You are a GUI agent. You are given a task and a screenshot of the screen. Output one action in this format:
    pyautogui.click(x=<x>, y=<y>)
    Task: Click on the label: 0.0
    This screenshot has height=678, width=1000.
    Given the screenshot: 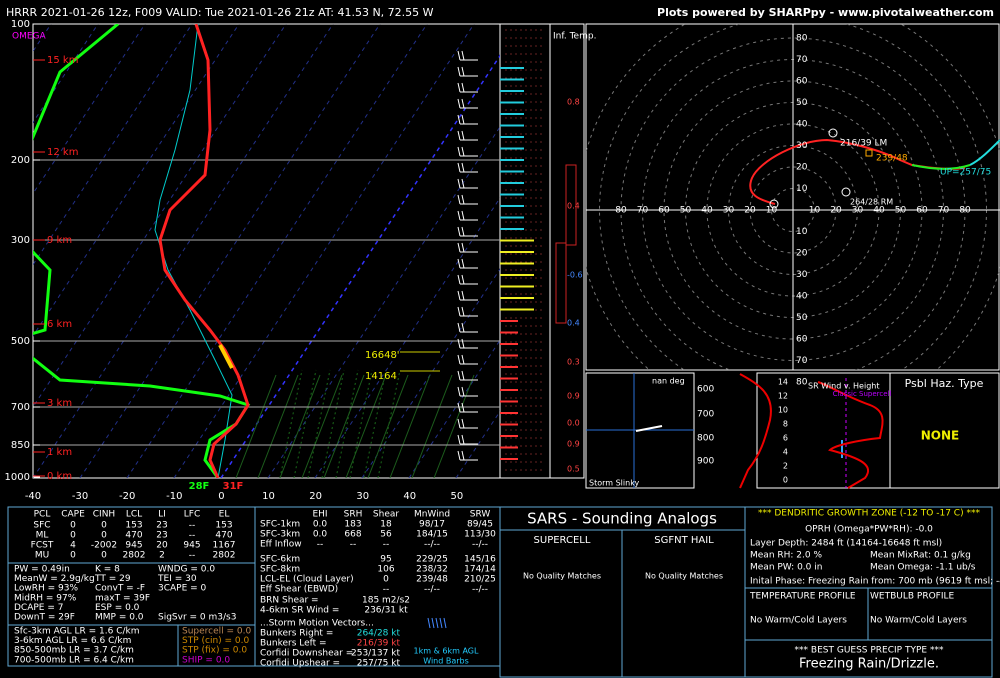 What is the action you would take?
    pyautogui.click(x=320, y=525)
    